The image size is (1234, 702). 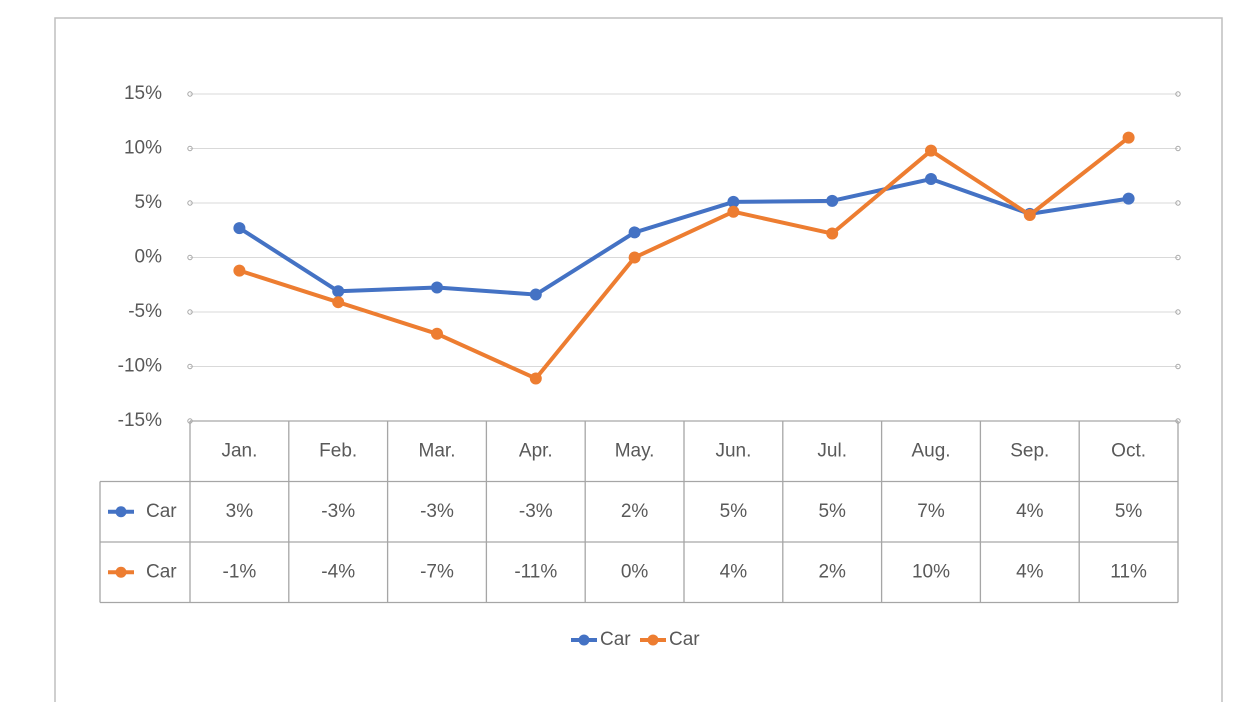 What do you see at coordinates (832, 450) in the screenshot?
I see `x-tick-label: Jul.` at bounding box center [832, 450].